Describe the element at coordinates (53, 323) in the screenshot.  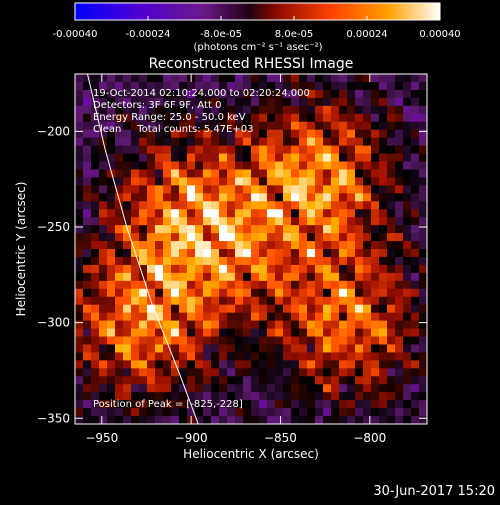
I see `y-tick-label: −300` at that location.